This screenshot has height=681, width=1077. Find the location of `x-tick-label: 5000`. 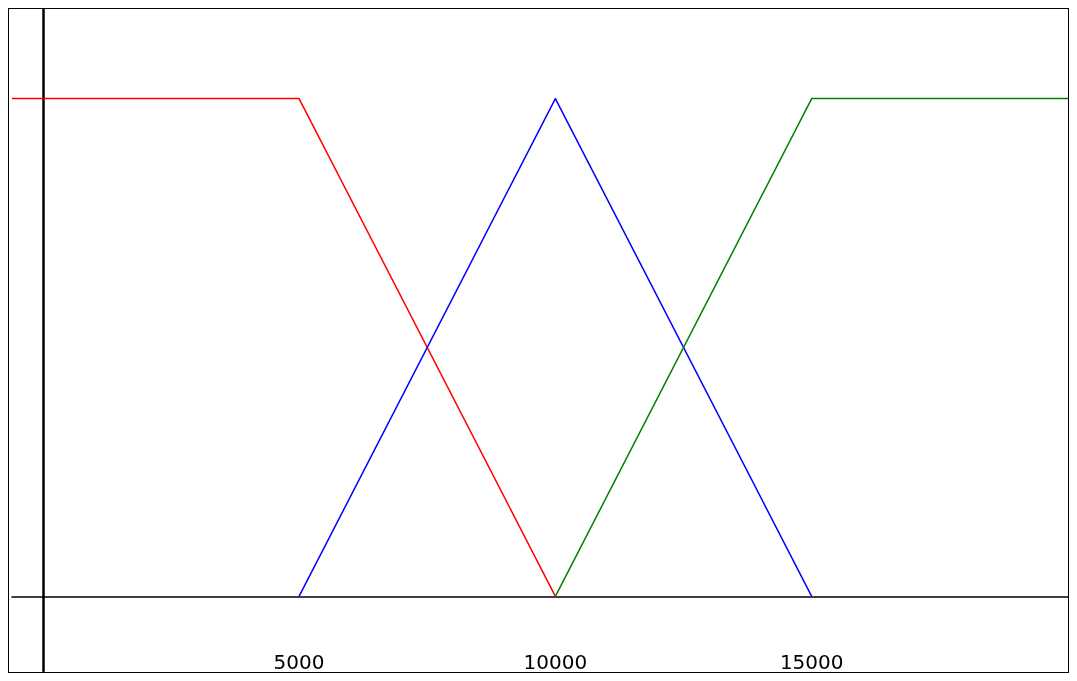

x-tick-label: 5000 is located at coordinates (299, 662).